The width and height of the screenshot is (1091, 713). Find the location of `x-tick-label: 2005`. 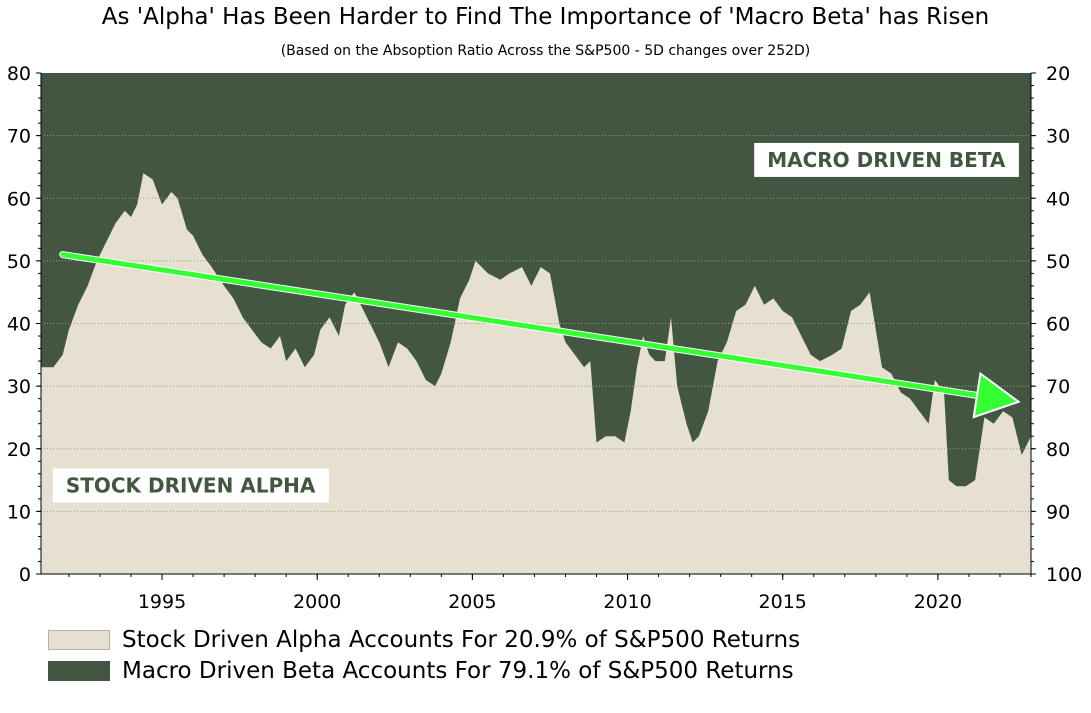

x-tick-label: 2005 is located at coordinates (472, 602).